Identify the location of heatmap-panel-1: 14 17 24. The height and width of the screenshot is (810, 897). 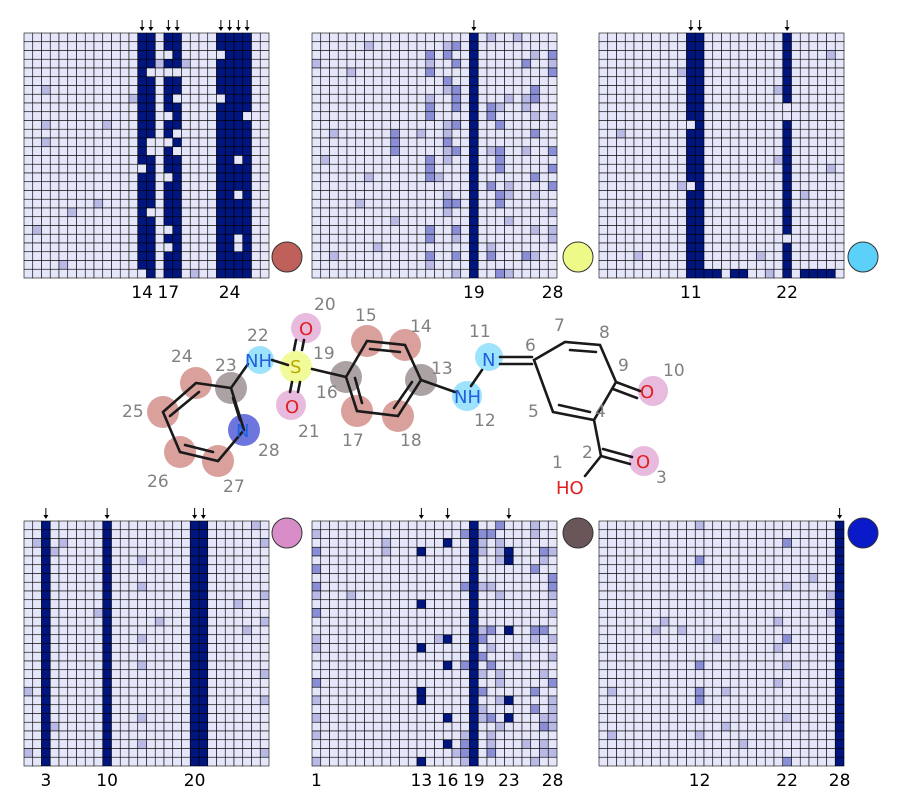
(163, 161).